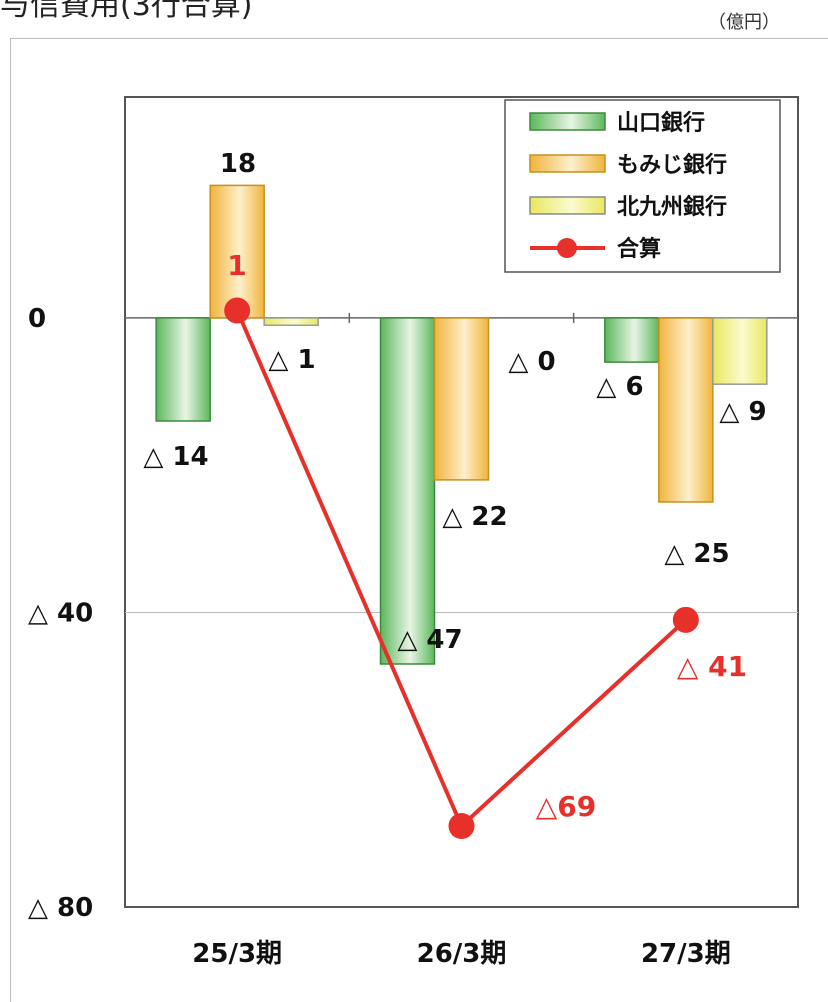 This screenshot has width=828, height=1002. What do you see at coordinates (696, 554) in the screenshot?
I see `bar-value-label: △ 25` at bounding box center [696, 554].